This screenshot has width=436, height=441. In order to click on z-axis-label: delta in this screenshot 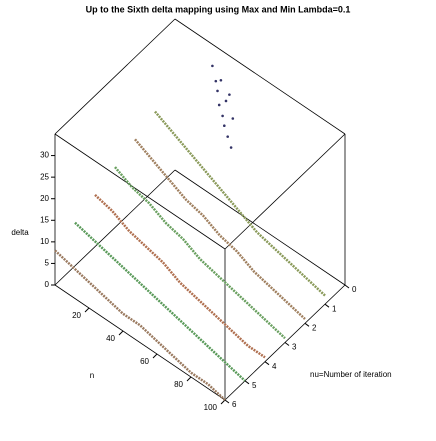, I will do `click(20, 232)`.